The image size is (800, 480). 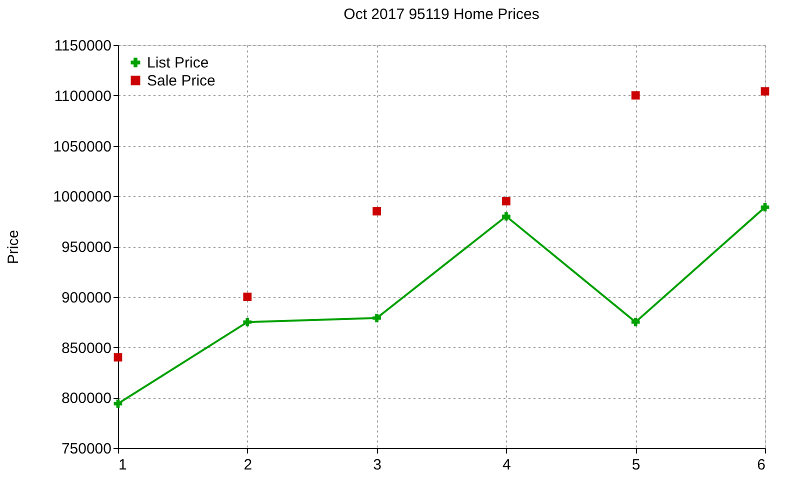 What do you see at coordinates (86, 348) in the screenshot?
I see `y-tick-label: 850000` at bounding box center [86, 348].